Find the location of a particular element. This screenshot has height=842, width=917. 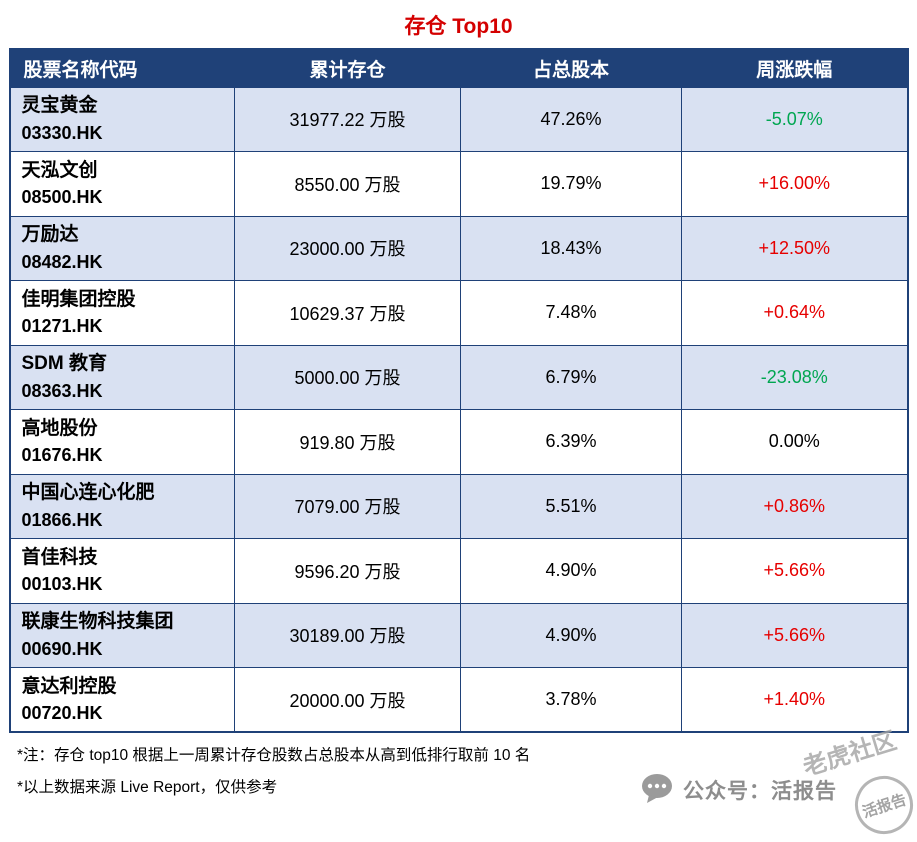

weekly-change: -5.07% is located at coordinates (794, 119).